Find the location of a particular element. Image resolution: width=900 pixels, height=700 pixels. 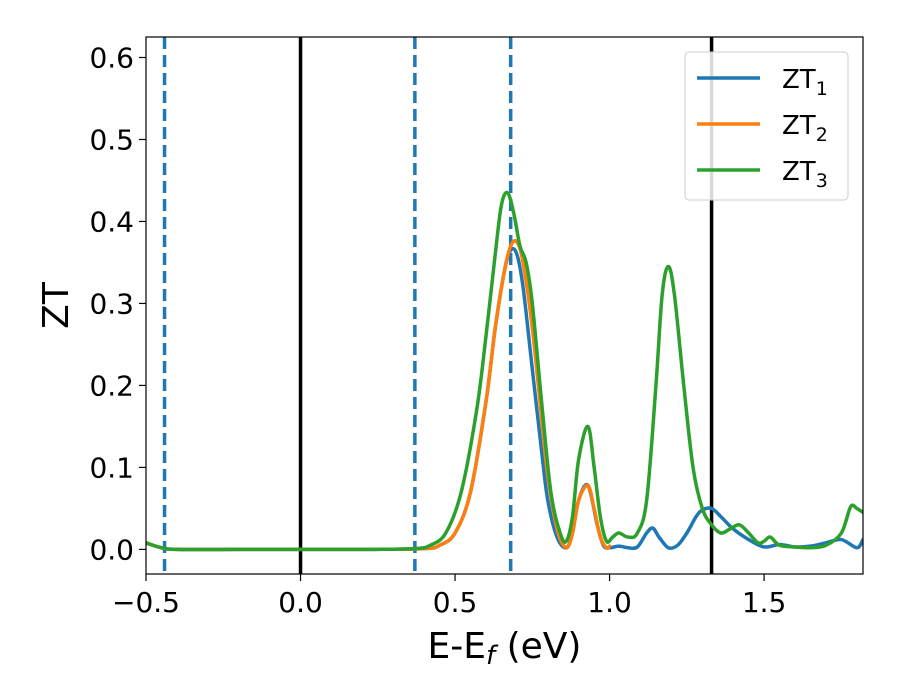

y-tick-label: 0.6 is located at coordinates (111, 57).